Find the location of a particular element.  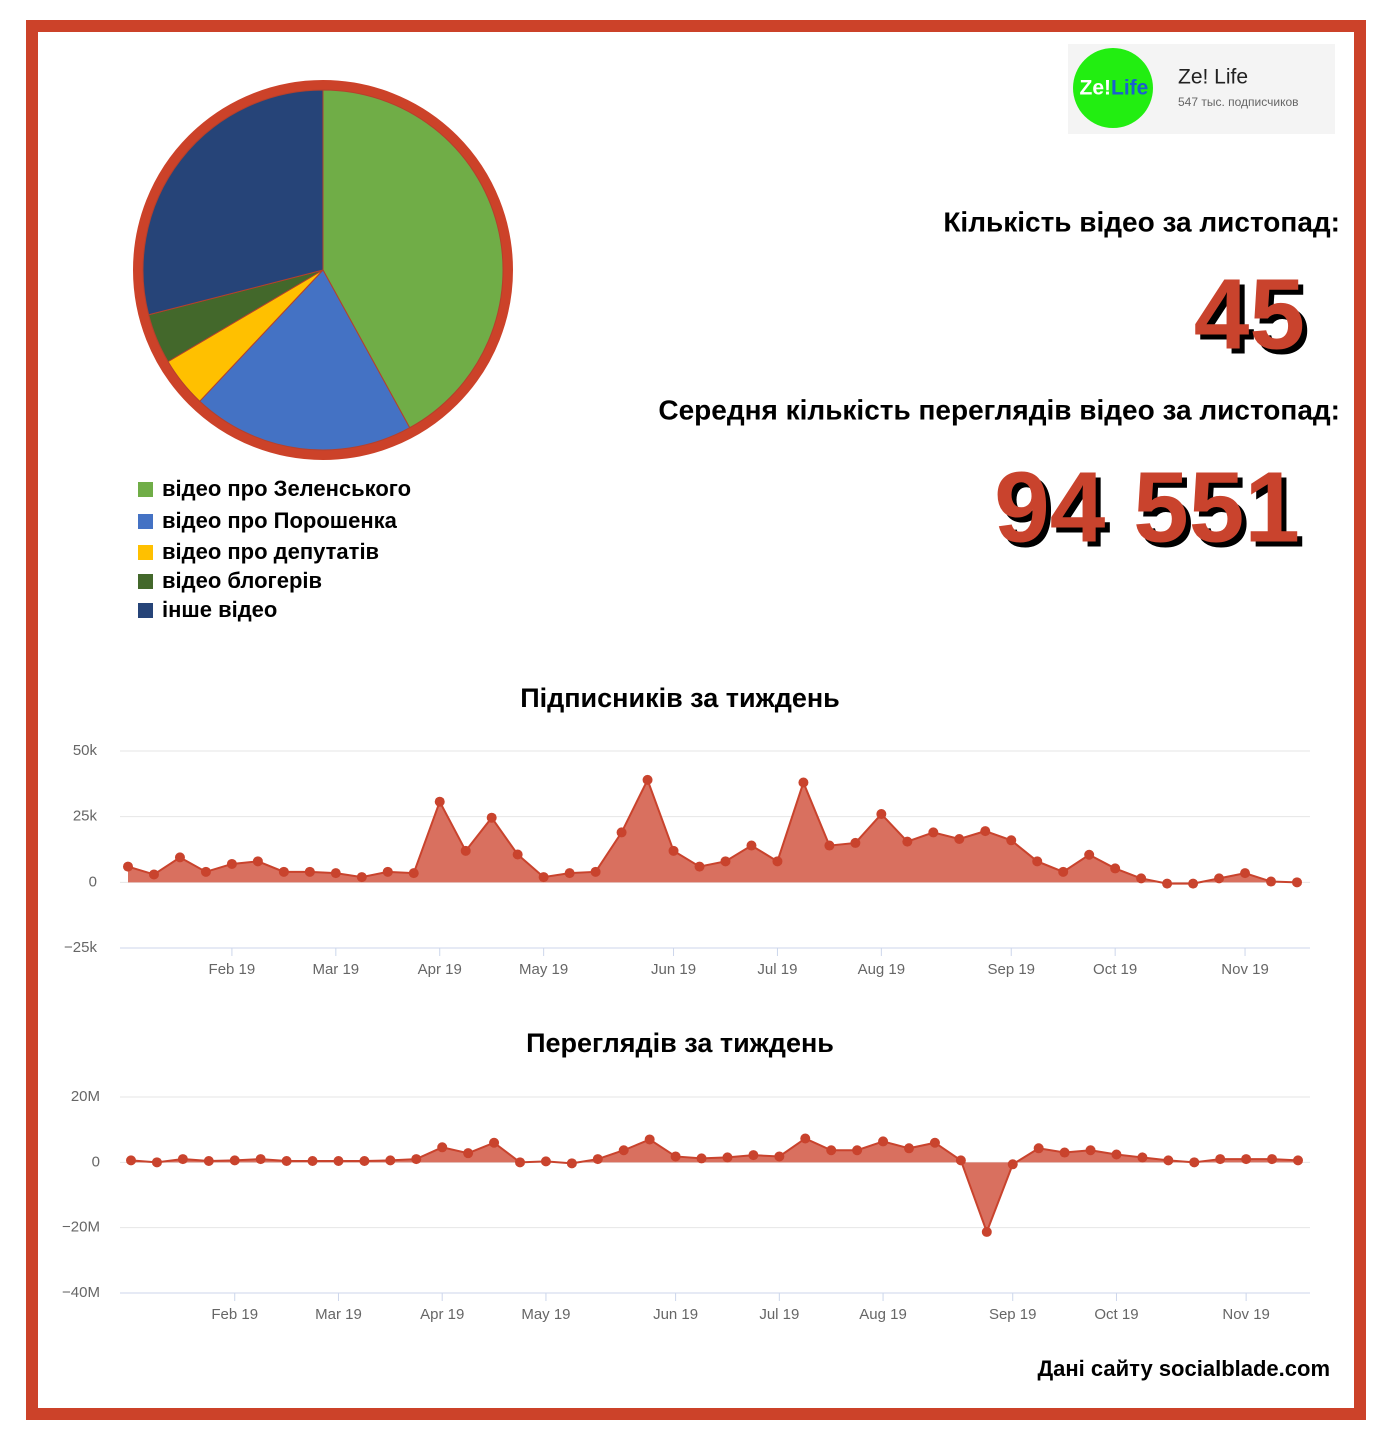

x-tick-label: Jun 19 is located at coordinates (673, 969).